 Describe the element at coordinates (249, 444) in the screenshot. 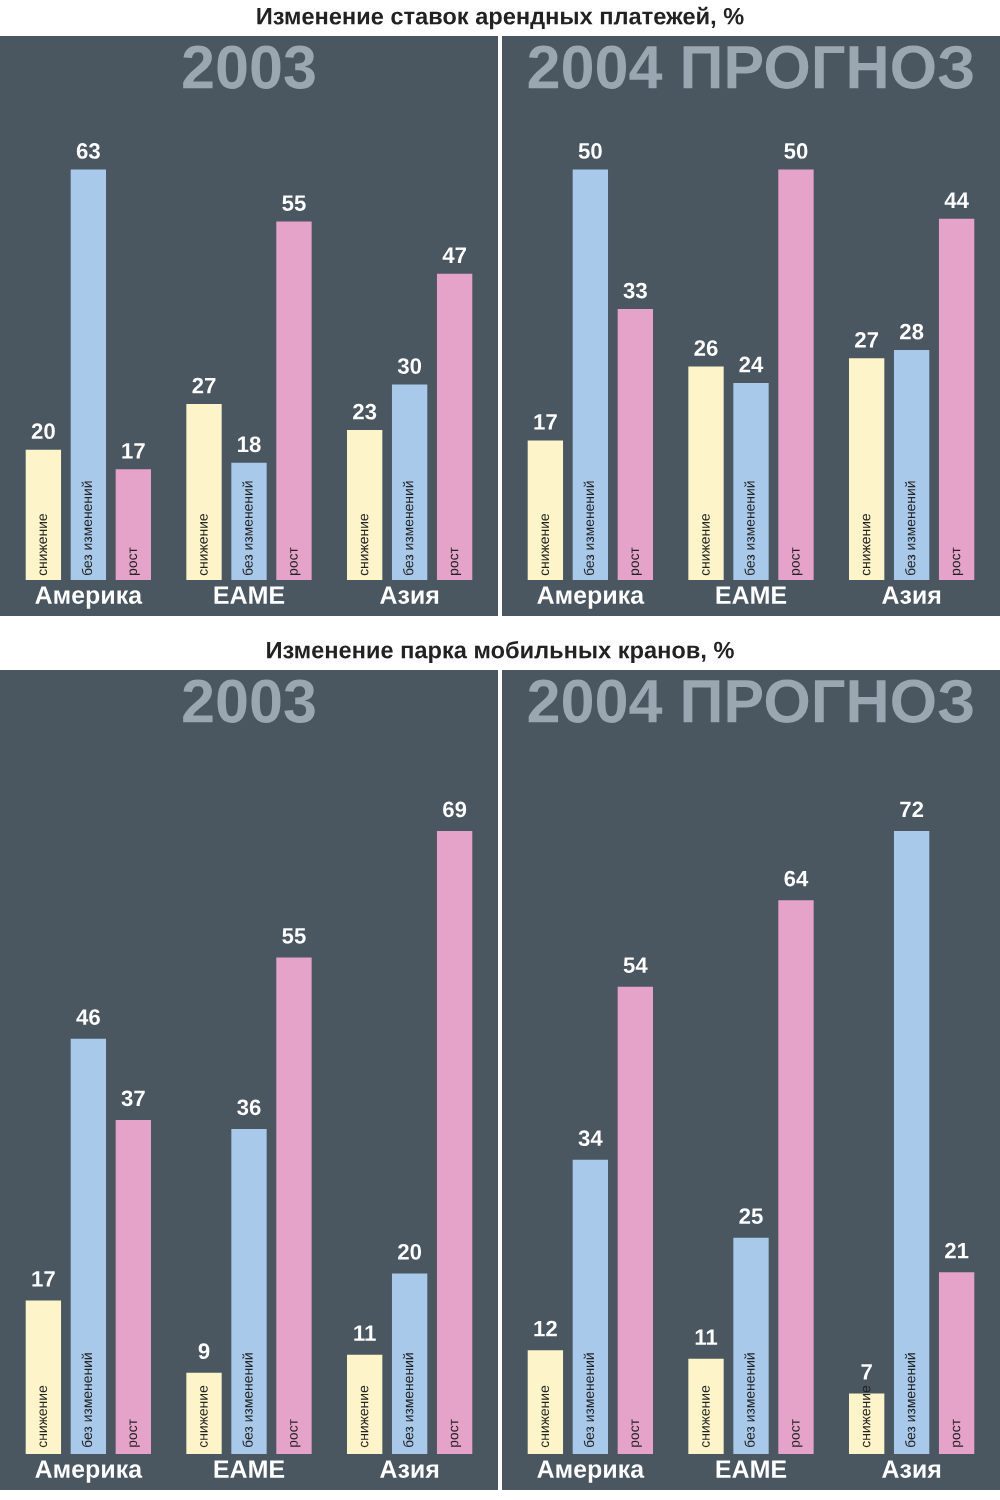

I see `data-label: 18` at that location.